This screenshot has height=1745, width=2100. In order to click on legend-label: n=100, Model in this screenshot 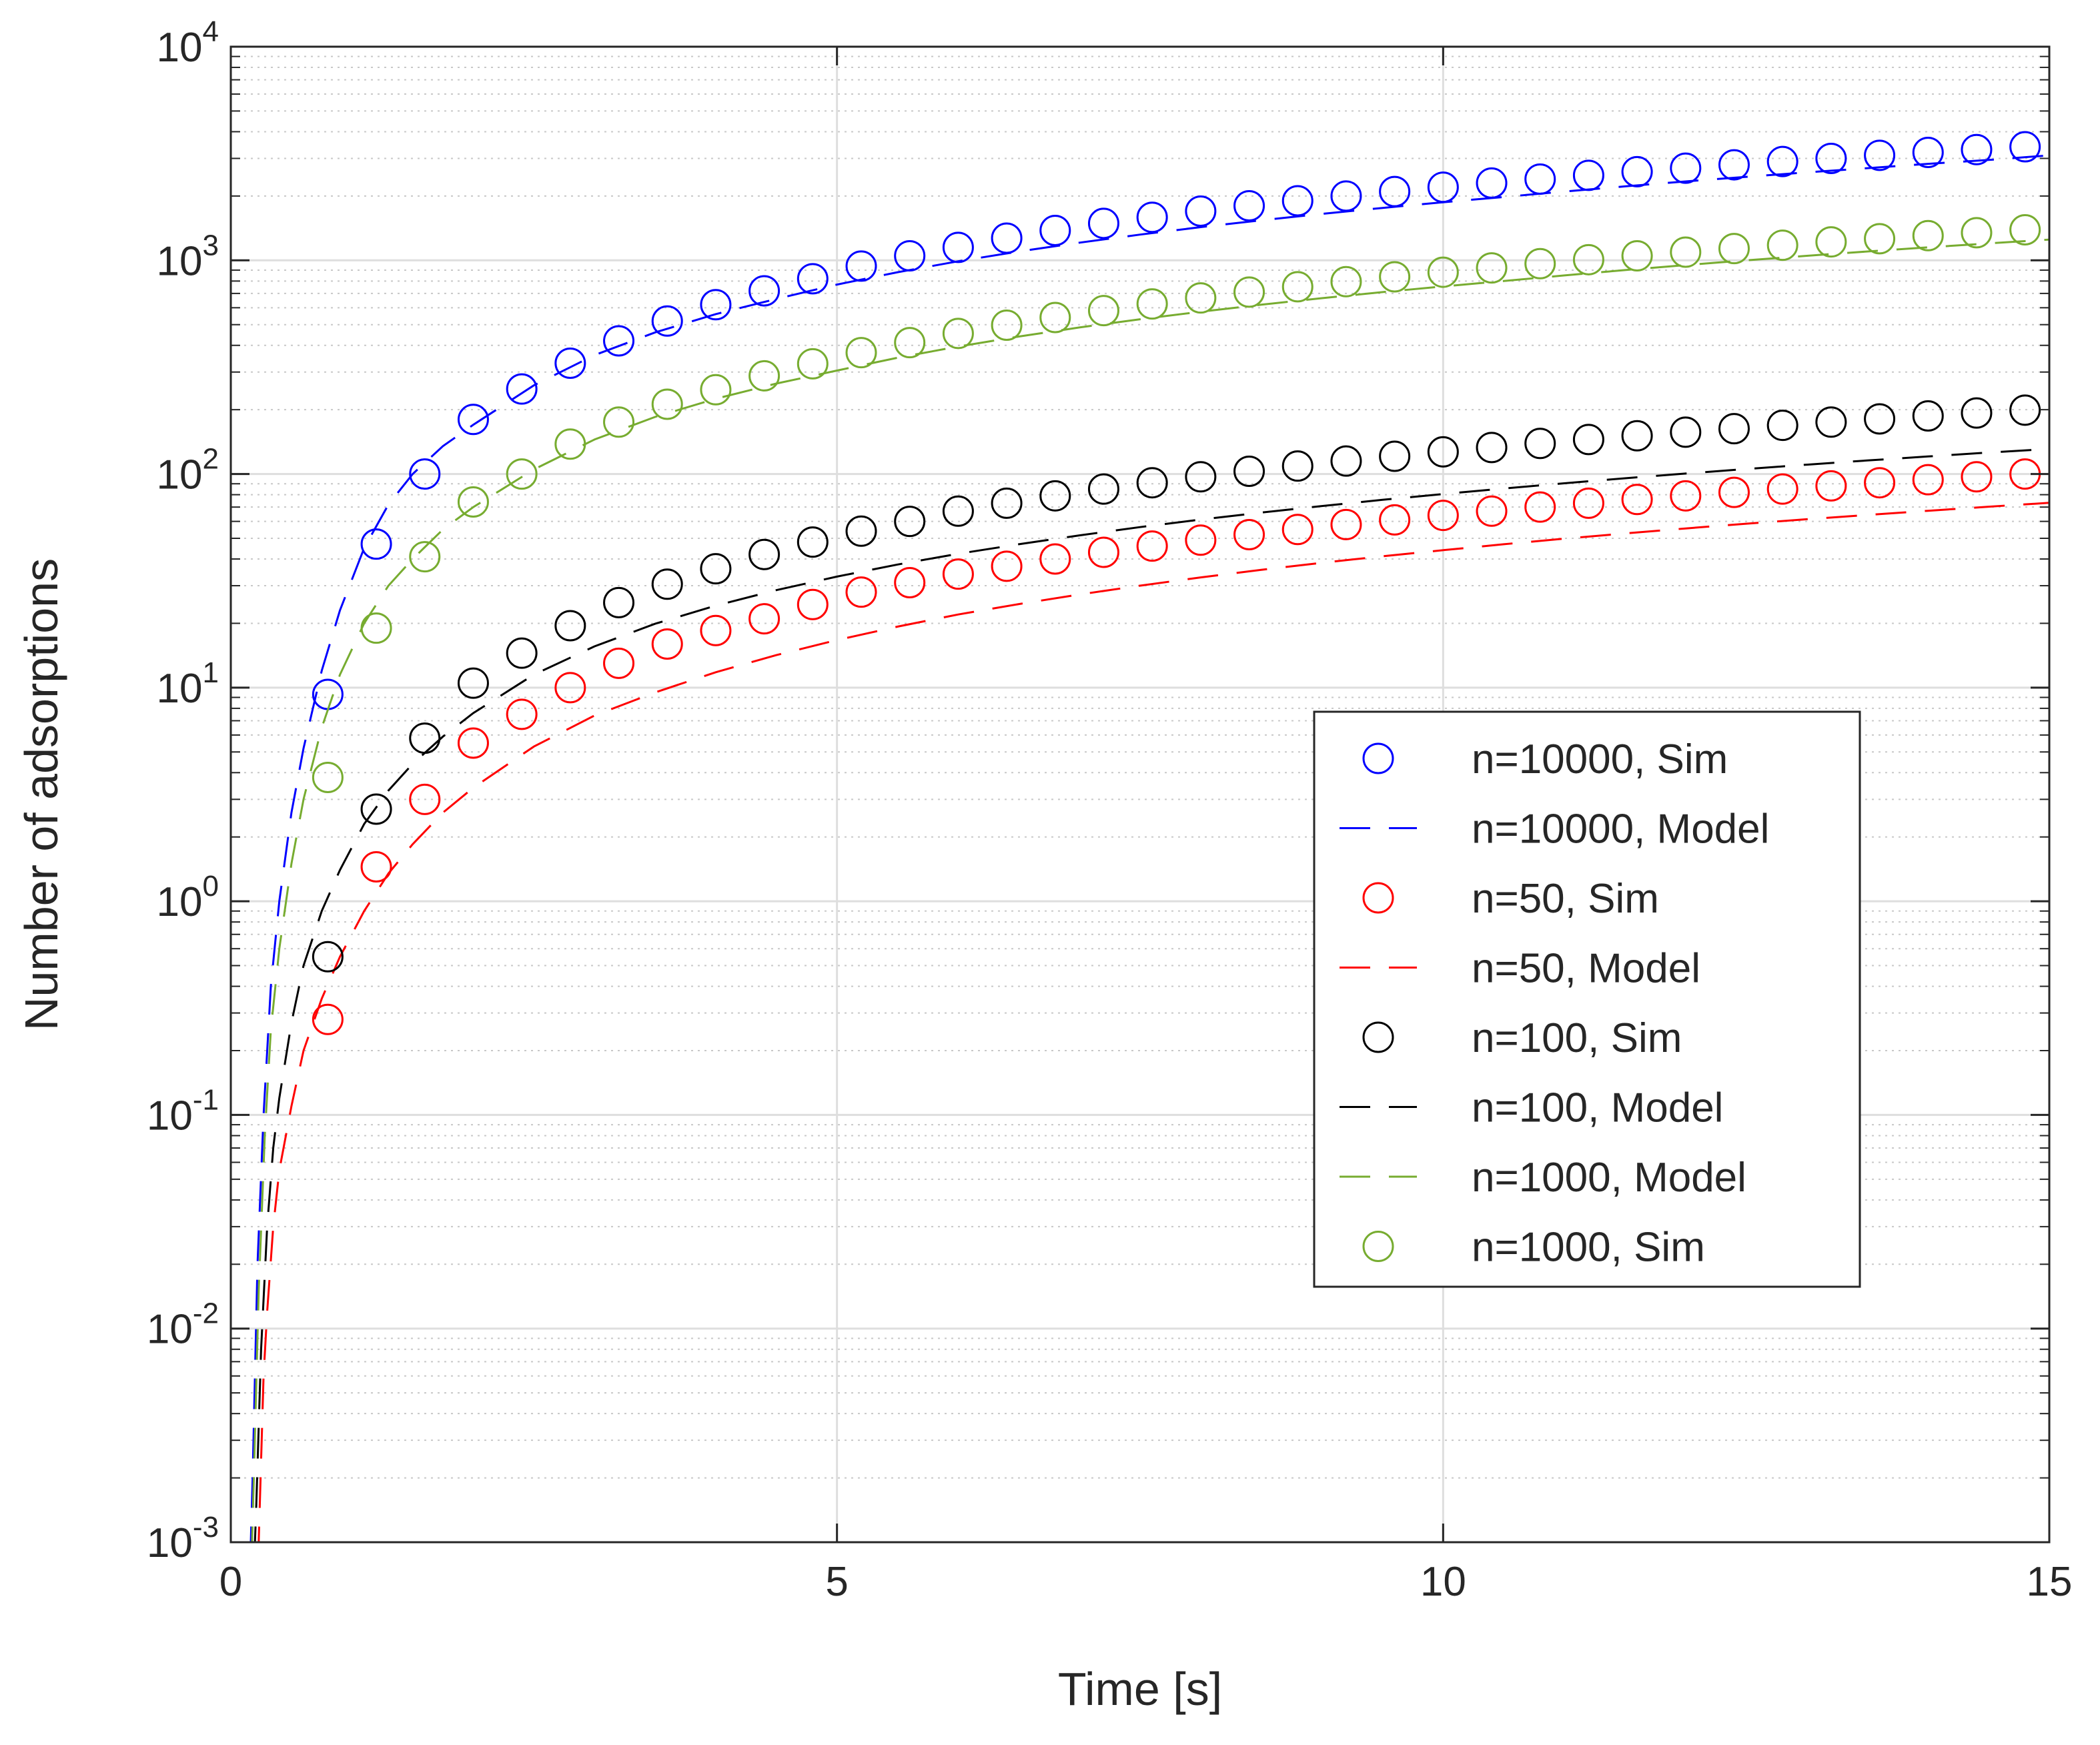, I will do `click(1597, 1108)`.